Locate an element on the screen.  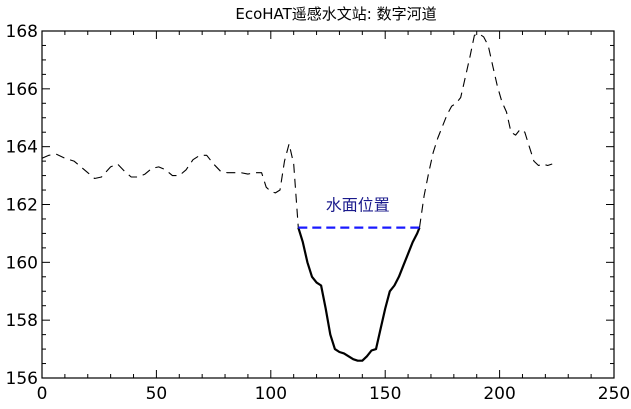
y-tick-label: 158 is located at coordinates (22, 321).